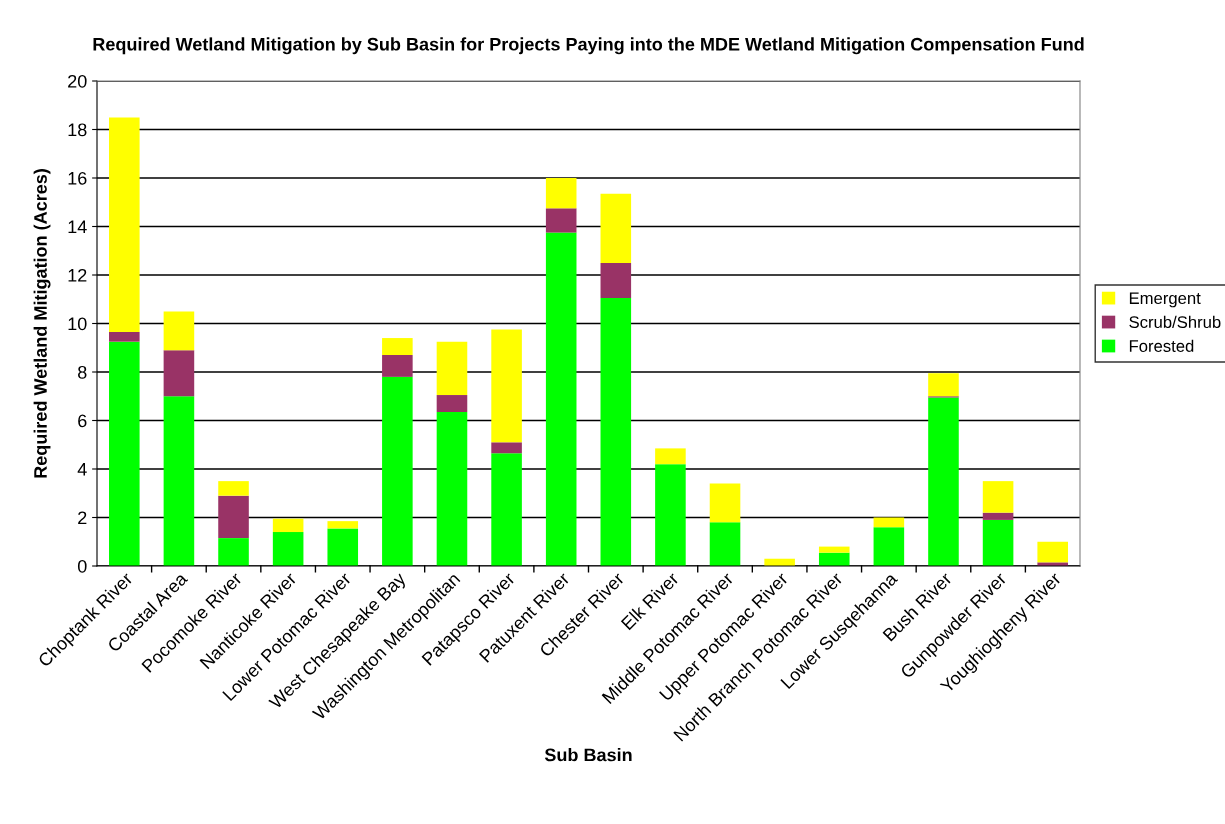 This screenshot has height=824, width=1225. What do you see at coordinates (82, 469) in the screenshot?
I see `y-tick-label: 4` at bounding box center [82, 469].